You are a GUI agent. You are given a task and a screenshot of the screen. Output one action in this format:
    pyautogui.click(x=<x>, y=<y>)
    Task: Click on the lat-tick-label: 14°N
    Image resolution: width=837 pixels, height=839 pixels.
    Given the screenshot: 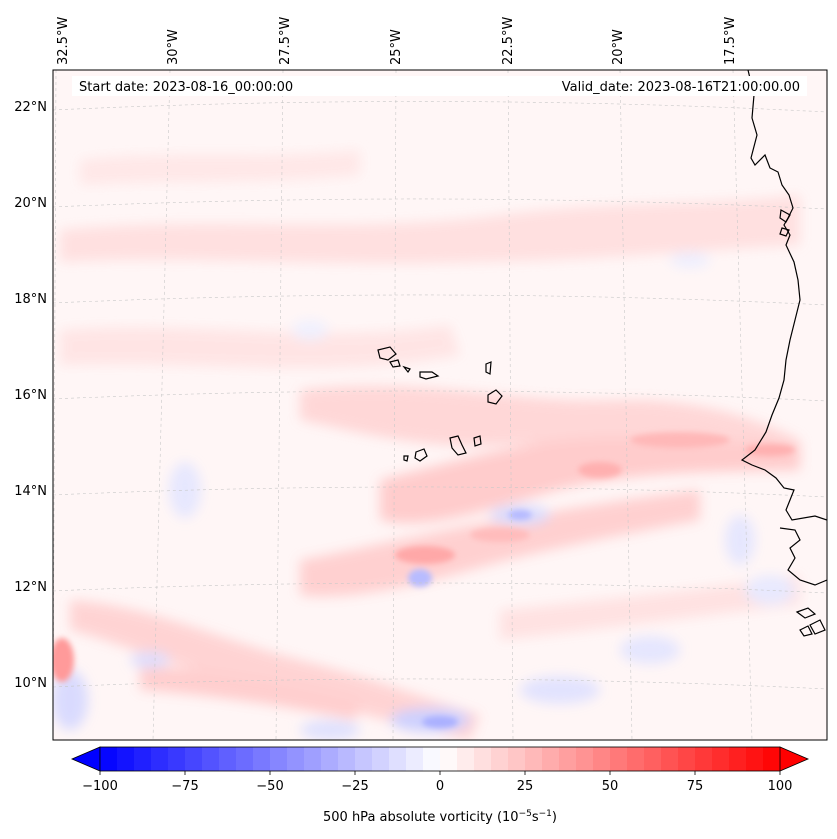 What is the action you would take?
    pyautogui.click(x=30, y=491)
    